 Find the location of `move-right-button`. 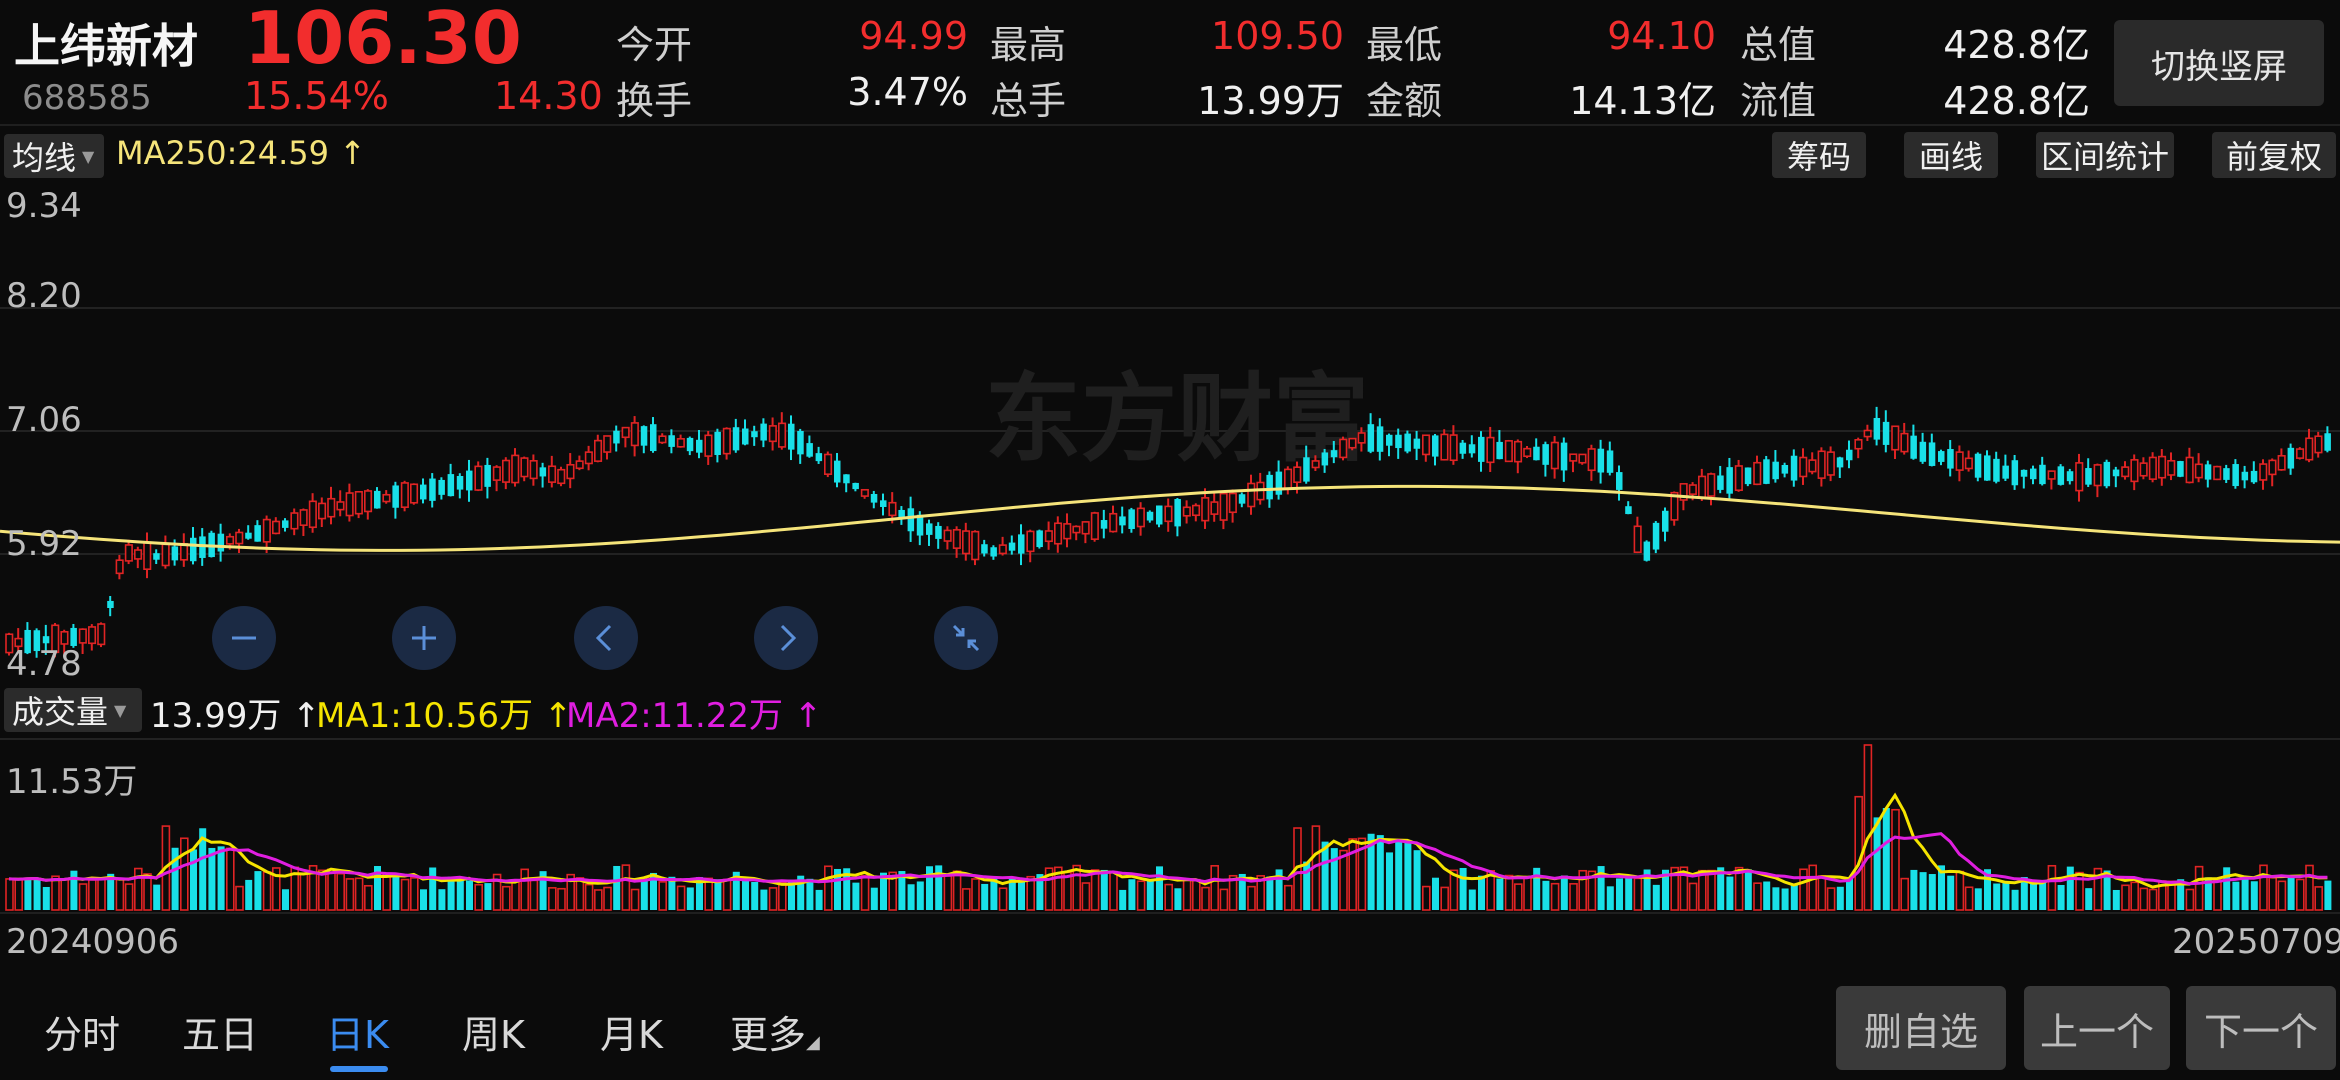

move-right-button is located at coordinates (786, 638).